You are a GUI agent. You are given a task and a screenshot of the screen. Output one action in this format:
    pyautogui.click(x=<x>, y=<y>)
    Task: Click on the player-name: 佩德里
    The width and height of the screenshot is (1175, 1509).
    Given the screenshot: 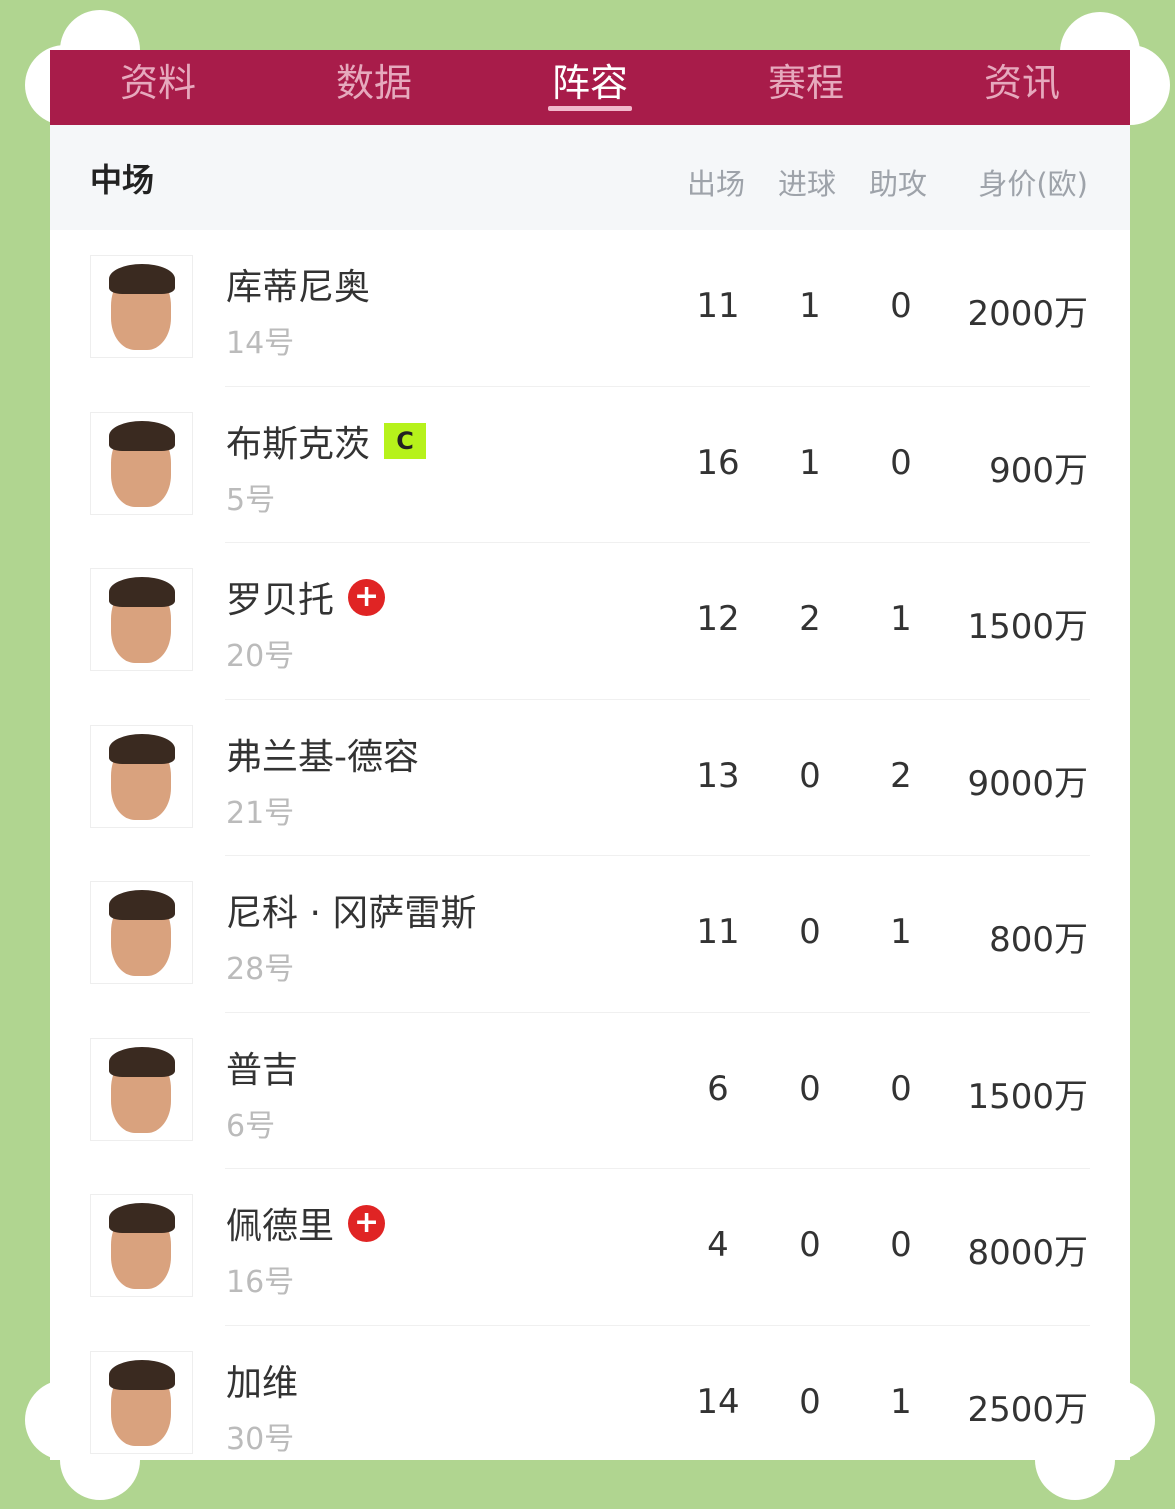 What is the action you would take?
    pyautogui.click(x=280, y=1226)
    